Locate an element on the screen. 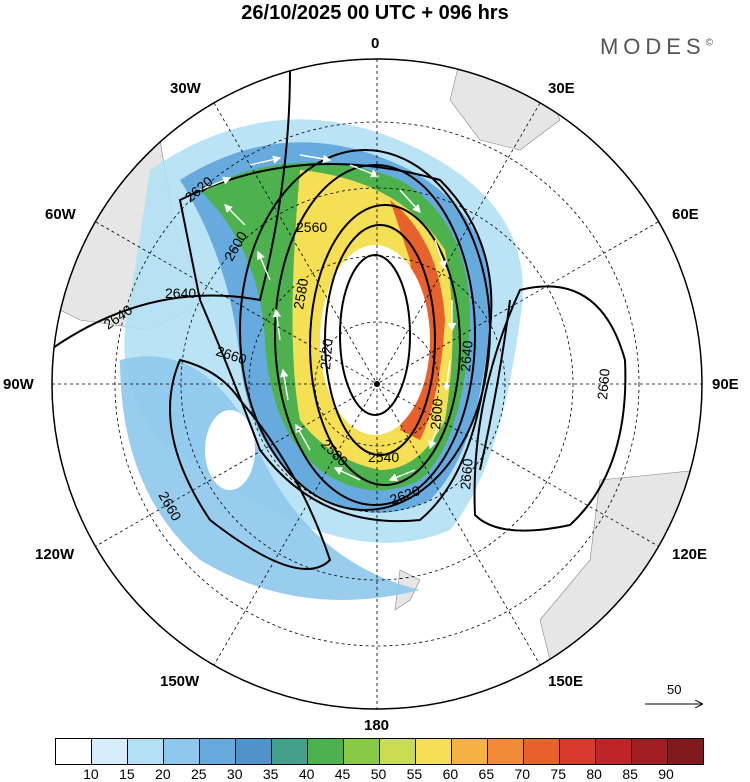 This screenshot has width=750, height=782. lon-label-30e: 30E is located at coordinates (561, 88).